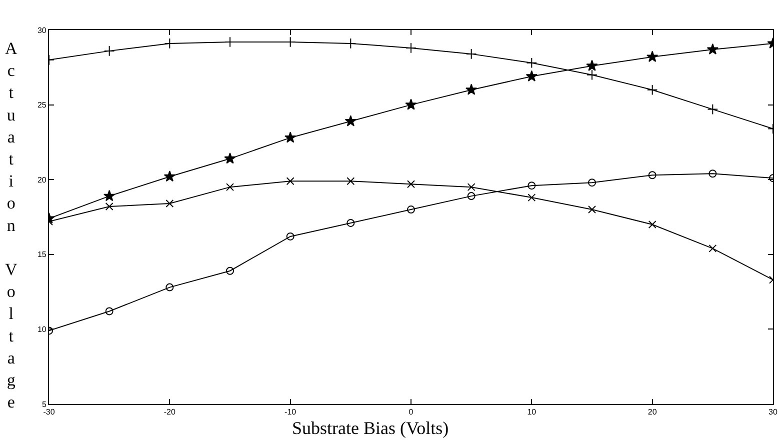 This screenshot has height=448, width=778. What do you see at coordinates (411, 412) in the screenshot?
I see `x-tick-label: 0` at bounding box center [411, 412].